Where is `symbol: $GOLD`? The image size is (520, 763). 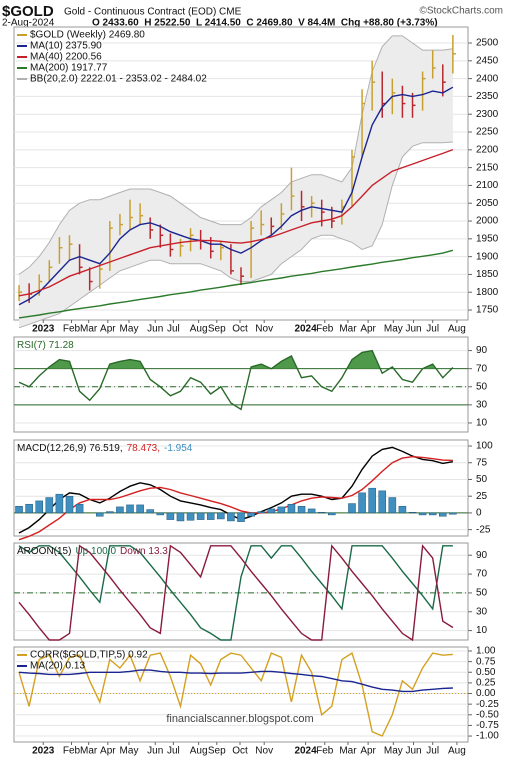
symbol: $GOLD is located at coordinates (28, 11).